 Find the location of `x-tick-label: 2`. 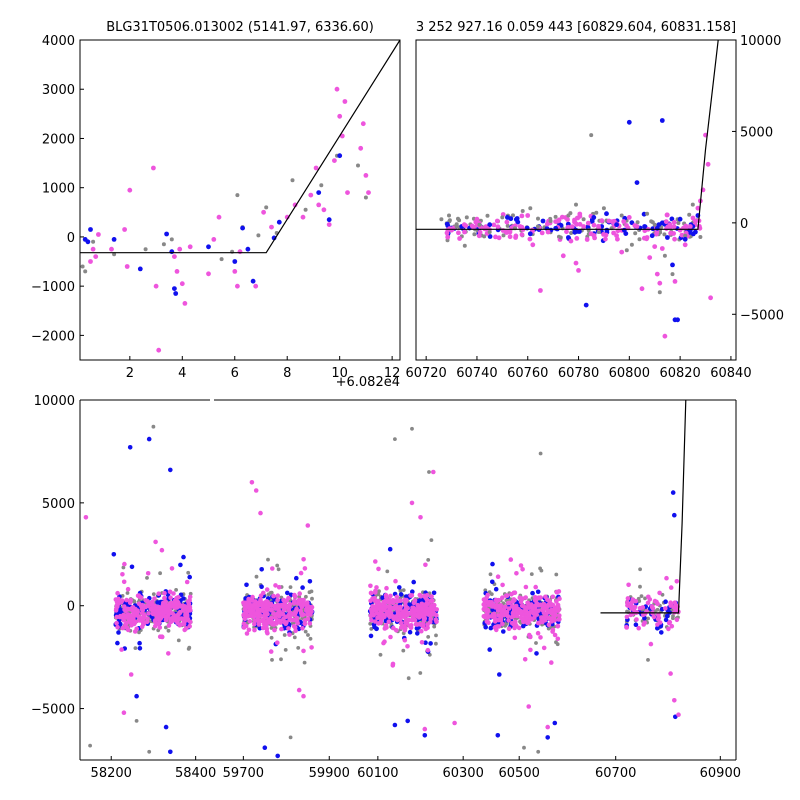

x-tick-label: 2 is located at coordinates (130, 373).